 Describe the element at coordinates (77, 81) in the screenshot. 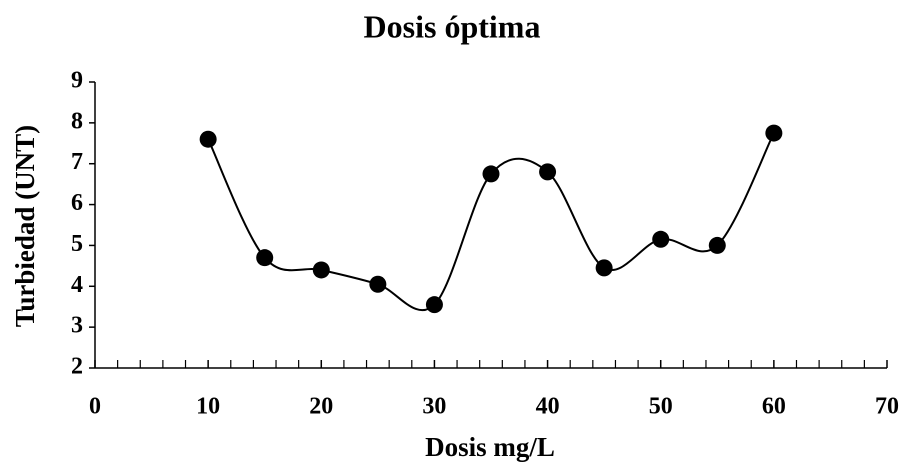

I see `y-tick-label: 9` at that location.